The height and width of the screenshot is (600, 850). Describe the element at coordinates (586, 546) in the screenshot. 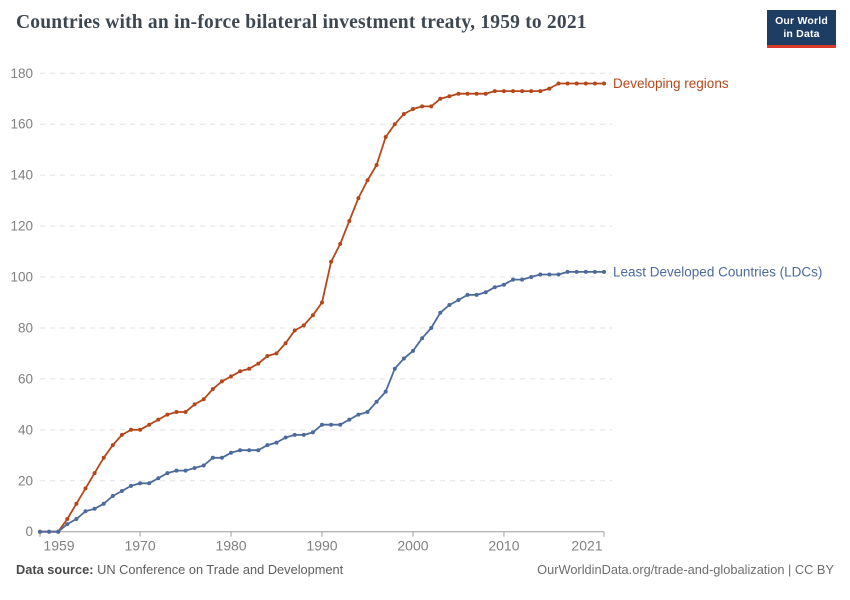

I see `x-axis-tick-label: 2021` at that location.